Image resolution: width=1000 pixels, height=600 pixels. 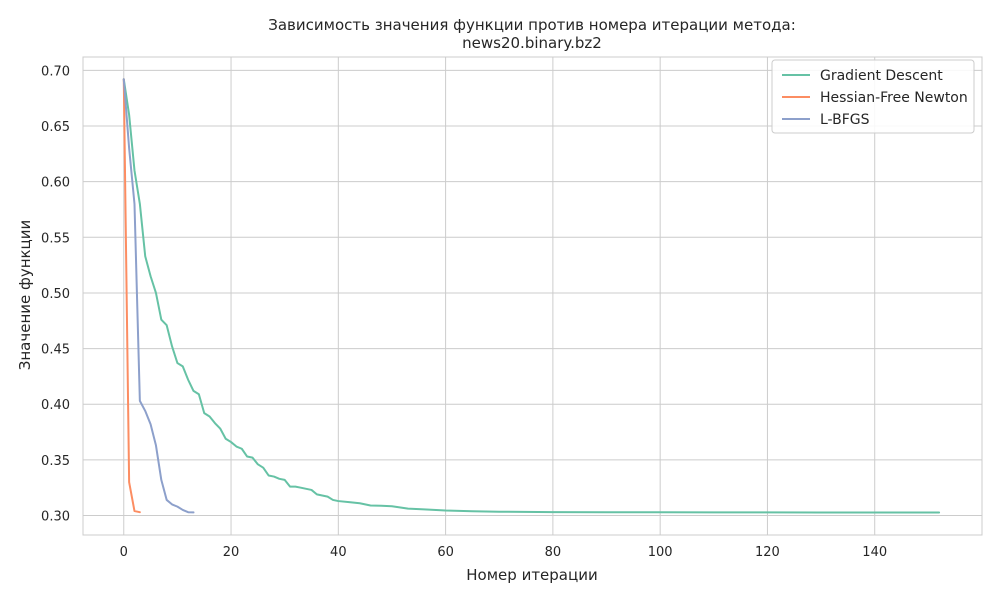 What do you see at coordinates (445, 552) in the screenshot?
I see `x-tick-label: 60` at bounding box center [445, 552].